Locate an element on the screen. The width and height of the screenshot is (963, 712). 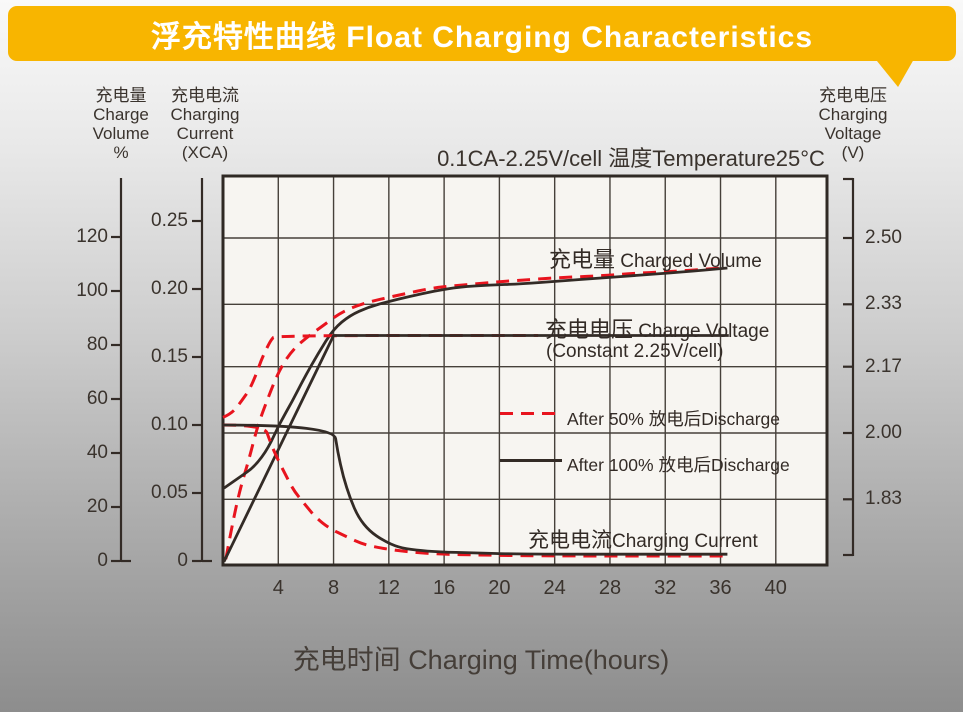
annotation-text: Charged Volume is located at coordinates (688, 261).